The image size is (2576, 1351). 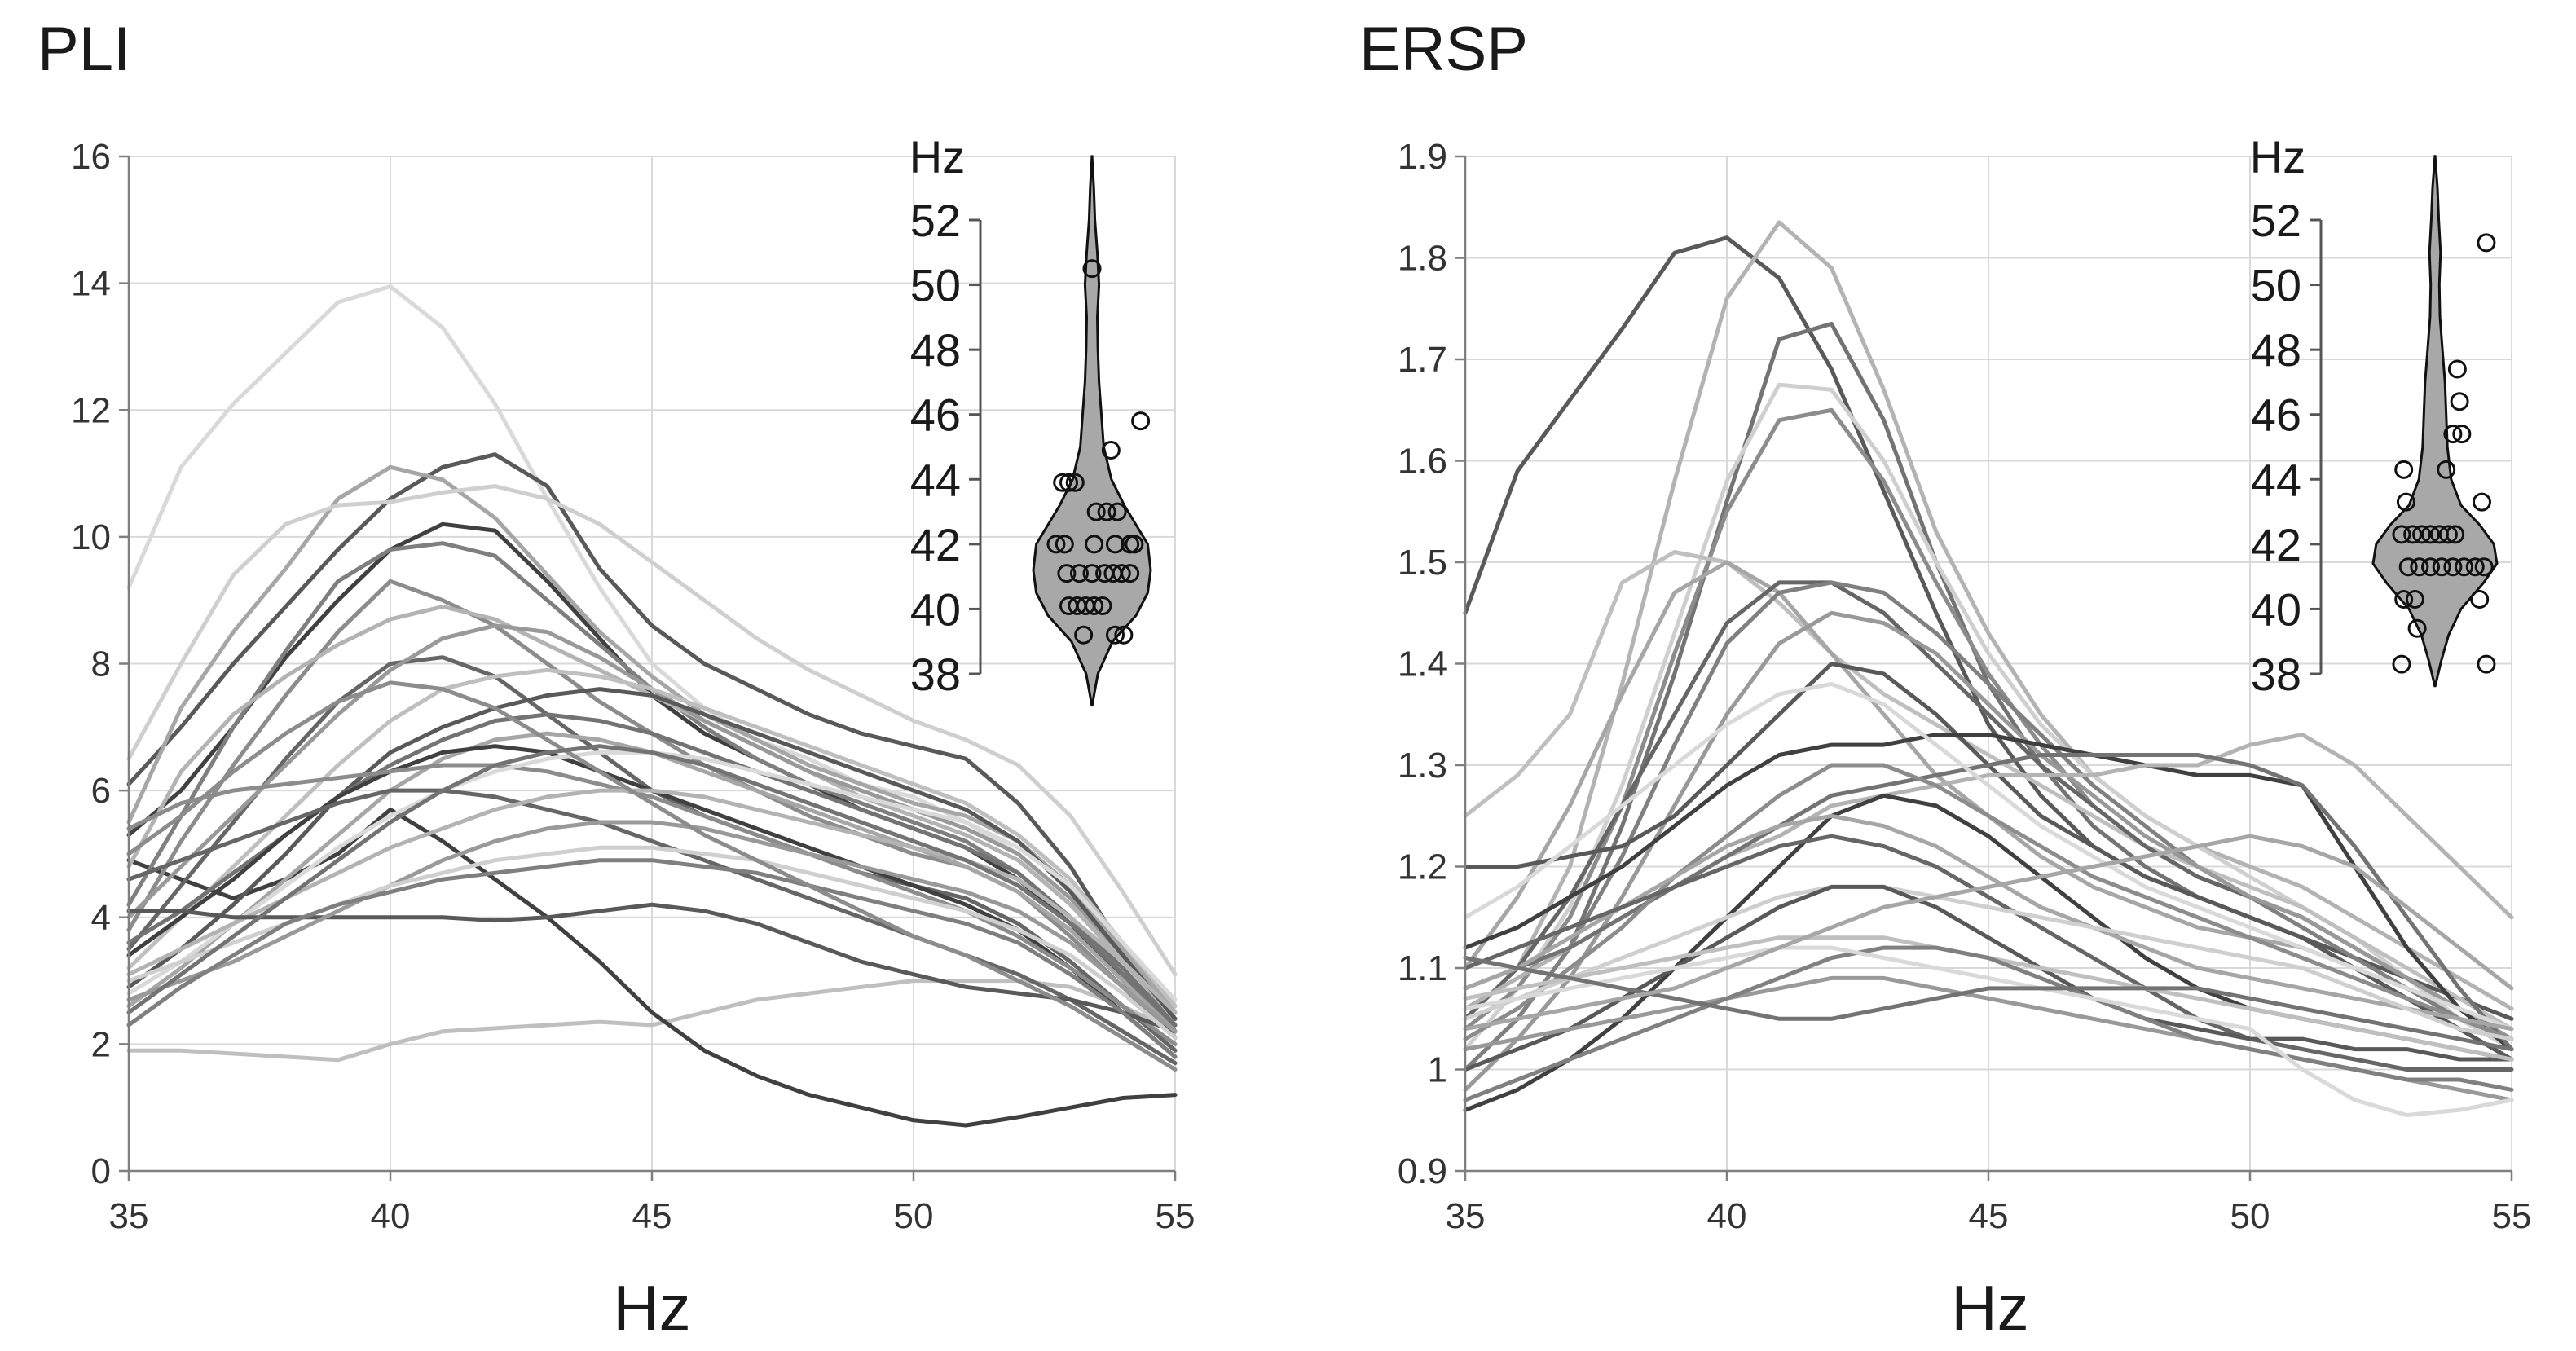 I want to click on y-tick-label: 14, so click(x=91, y=284).